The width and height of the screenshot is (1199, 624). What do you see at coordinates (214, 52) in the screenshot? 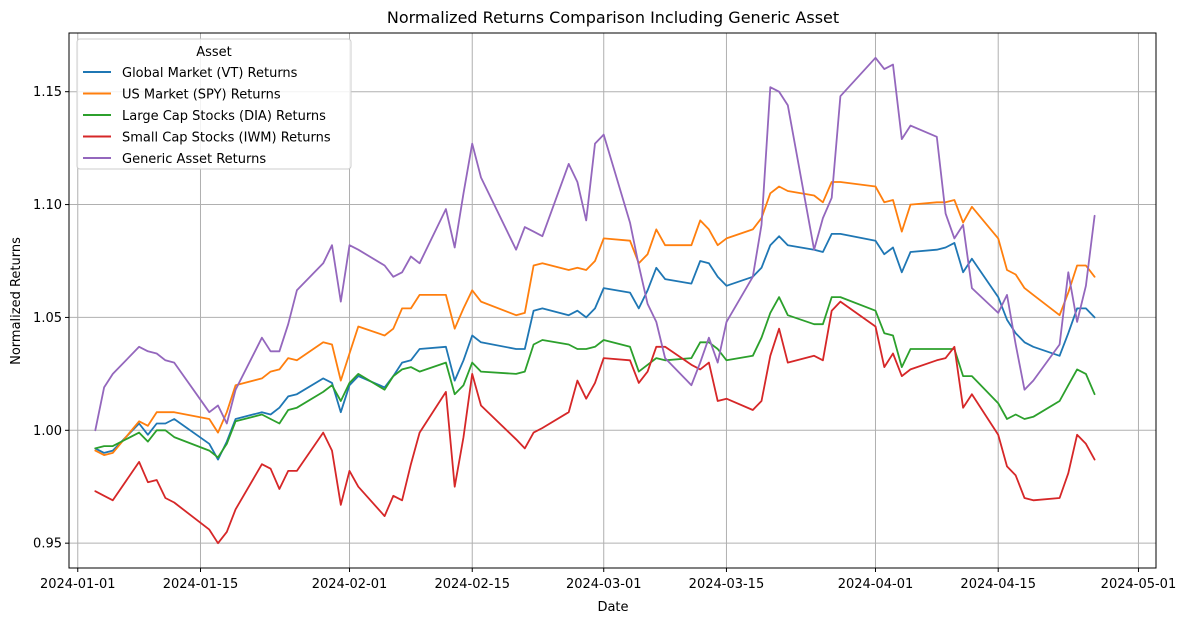
I see `legend-title: Asset` at bounding box center [214, 52].